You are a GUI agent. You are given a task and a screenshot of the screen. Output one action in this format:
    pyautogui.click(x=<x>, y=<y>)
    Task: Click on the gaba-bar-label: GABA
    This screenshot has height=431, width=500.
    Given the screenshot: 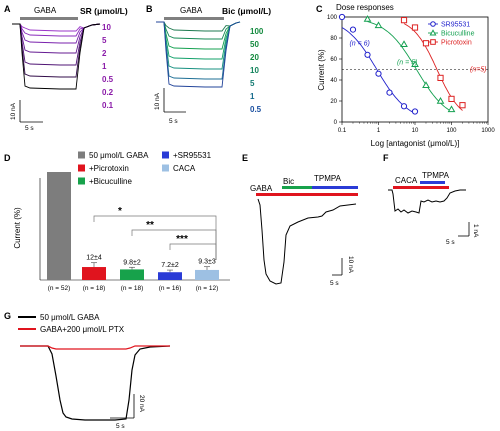 What is the action you would take?
    pyautogui.click(x=45, y=10)
    